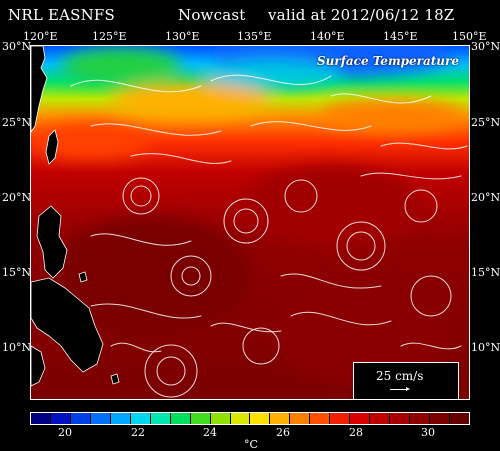 This screenshot has width=500, height=451. What do you see at coordinates (138, 432) in the screenshot?
I see `colorbar-tick-22: 22` at bounding box center [138, 432].